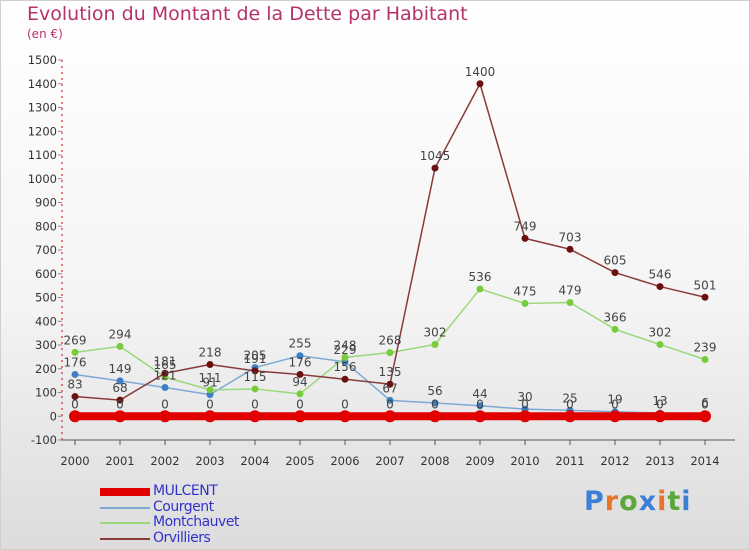 Image resolution: width=750 pixels, height=550 pixels. I want to click on data-label: 156, so click(345, 367).